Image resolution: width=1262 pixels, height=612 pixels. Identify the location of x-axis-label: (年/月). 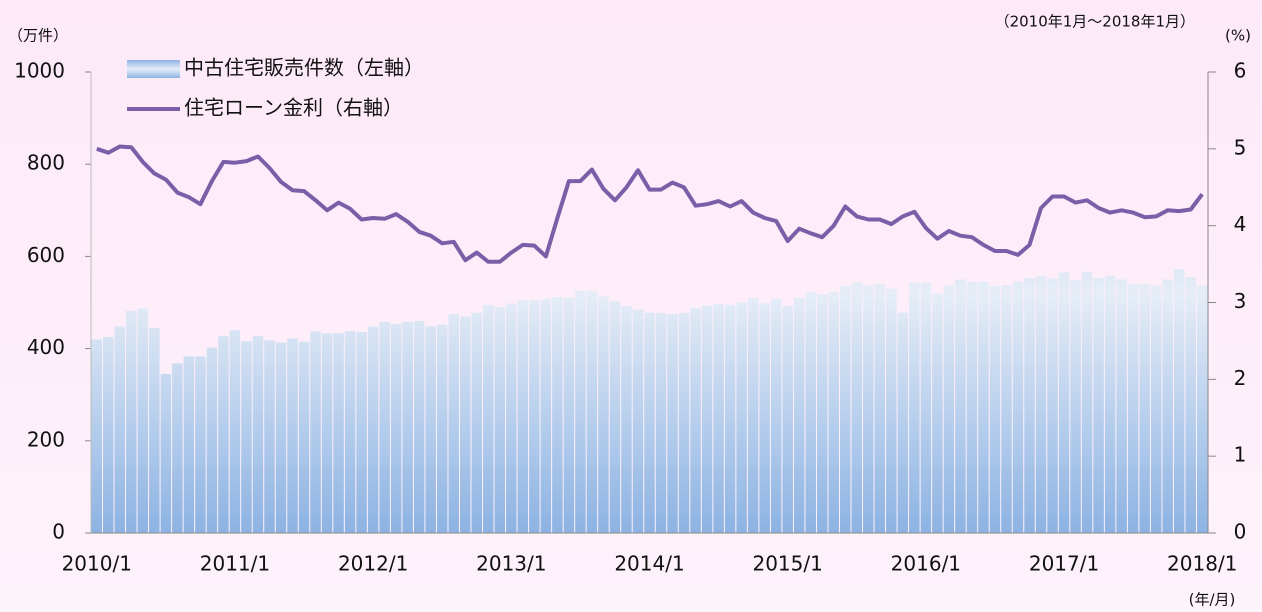
(1212, 600).